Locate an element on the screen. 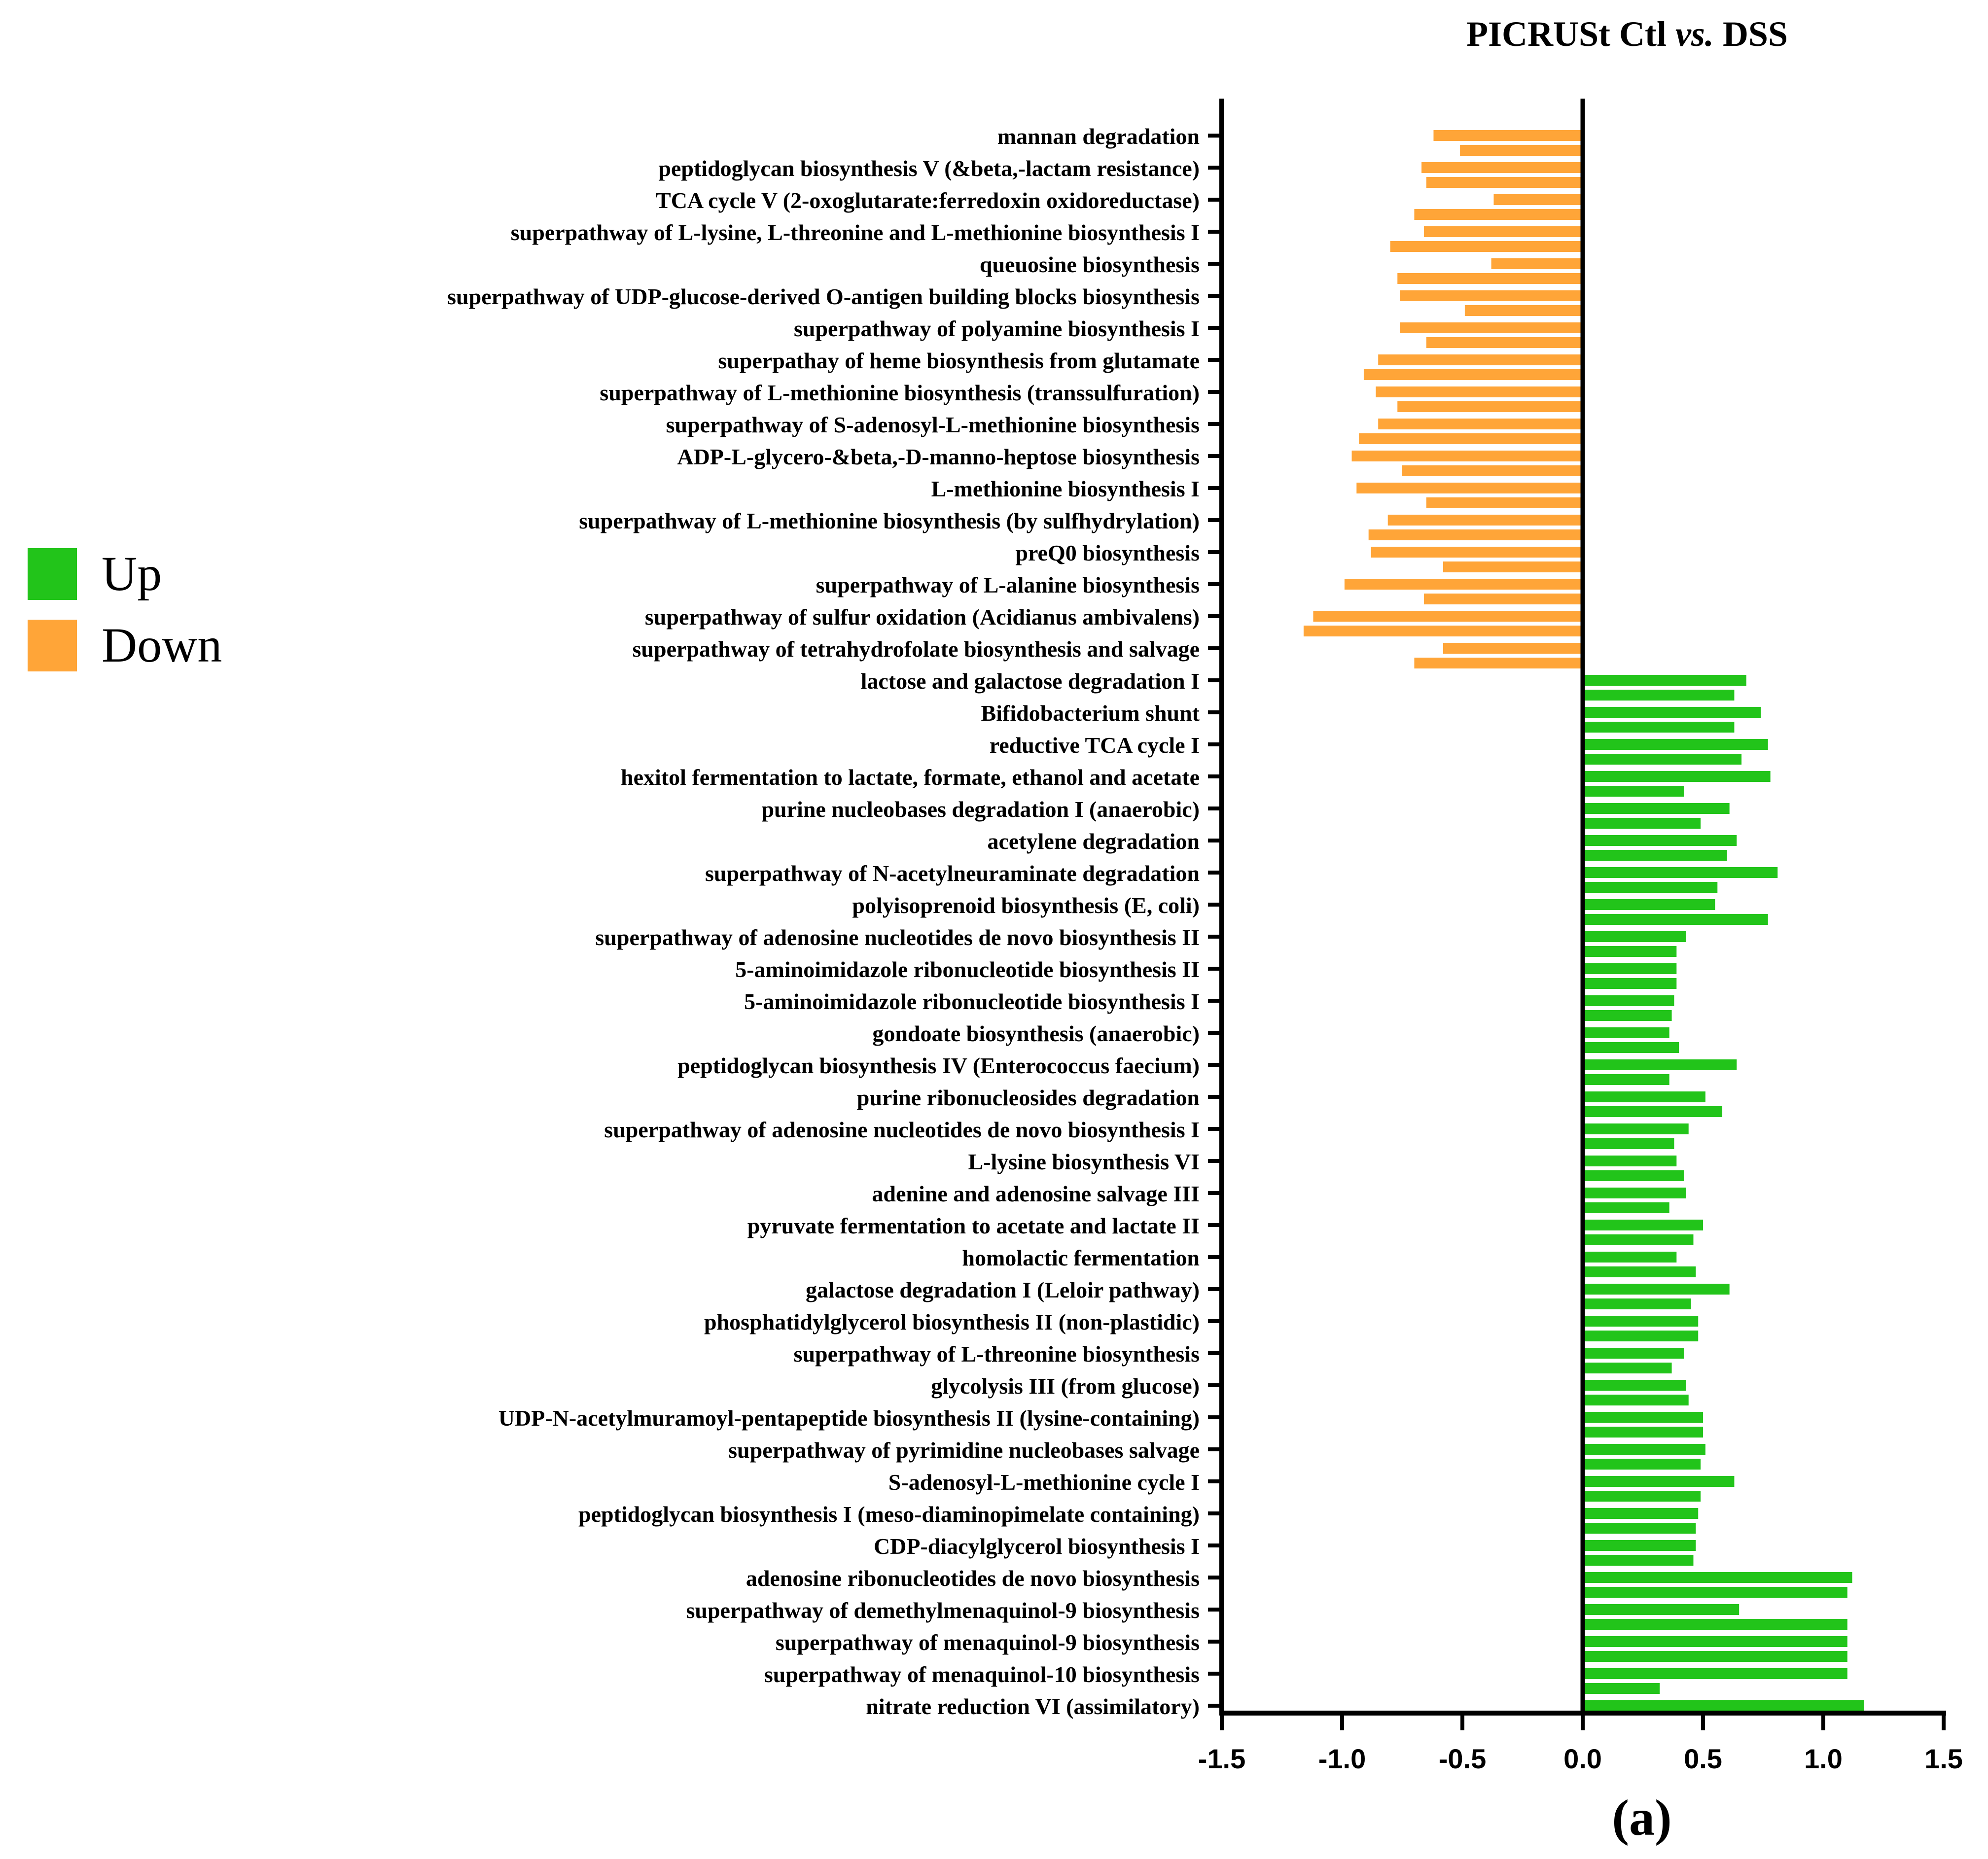 The image size is (1988, 1859). legend-label-up: Up is located at coordinates (132, 574).